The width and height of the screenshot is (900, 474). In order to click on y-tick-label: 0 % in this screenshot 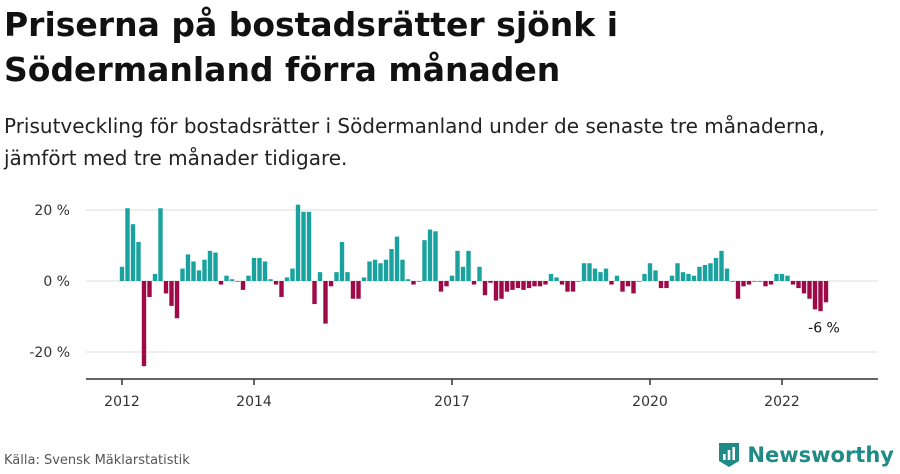, I will do `click(56, 282)`.